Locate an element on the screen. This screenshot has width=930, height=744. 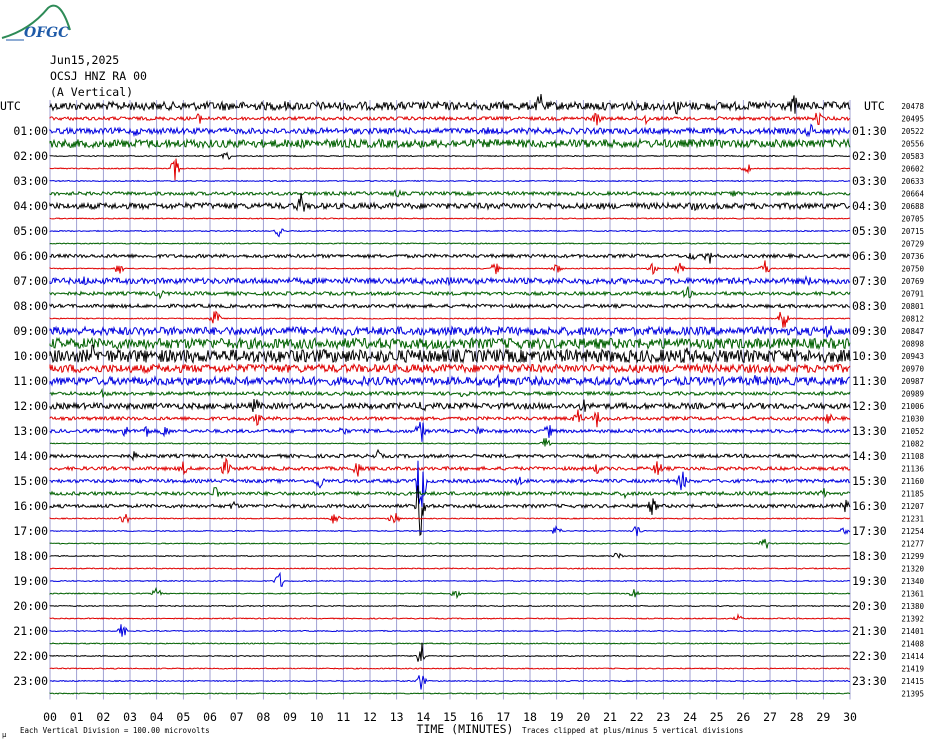
trace-mean-label: 21392 is located at coordinates (912, 619).